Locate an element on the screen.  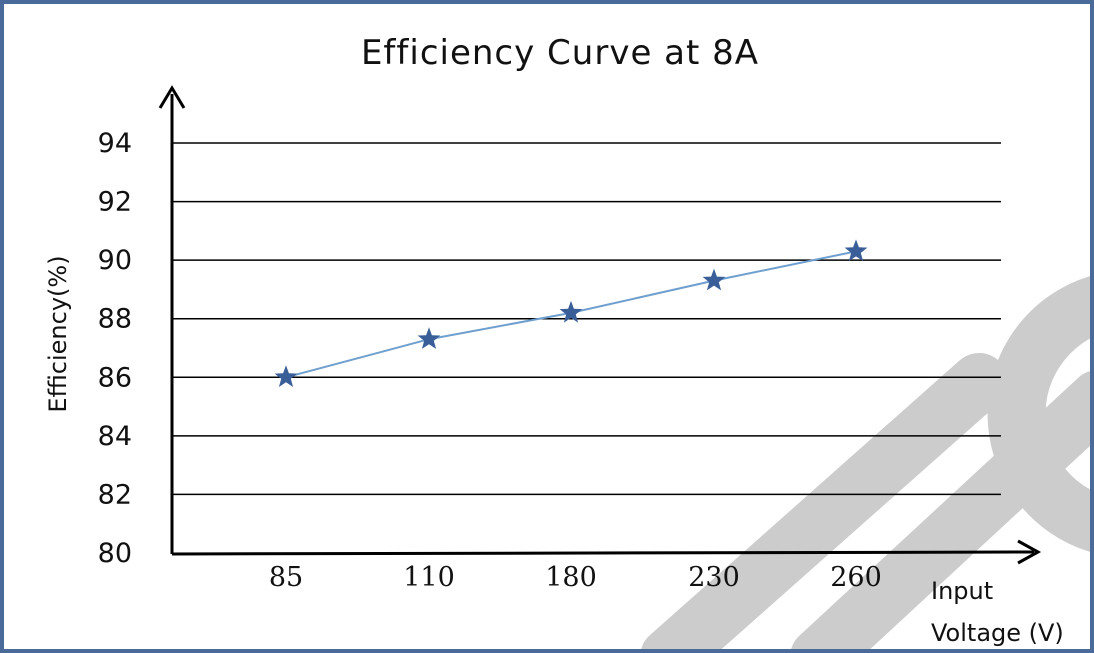
x-tick-label: 110 is located at coordinates (429, 577).